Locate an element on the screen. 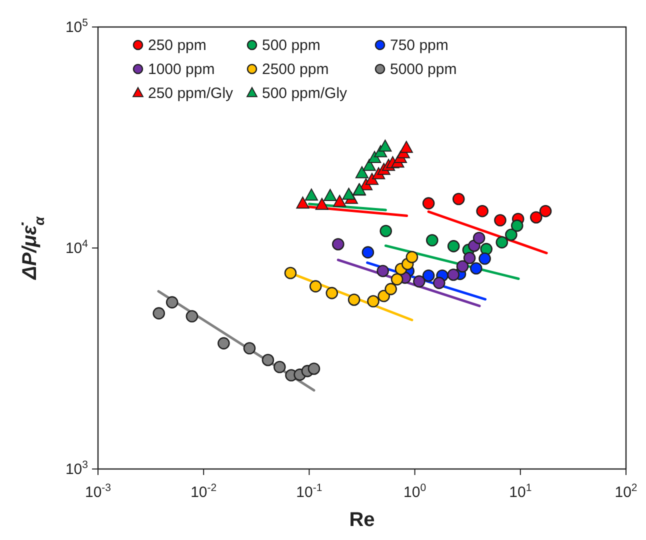  legend-label: 250 ppm is located at coordinates (177, 45).